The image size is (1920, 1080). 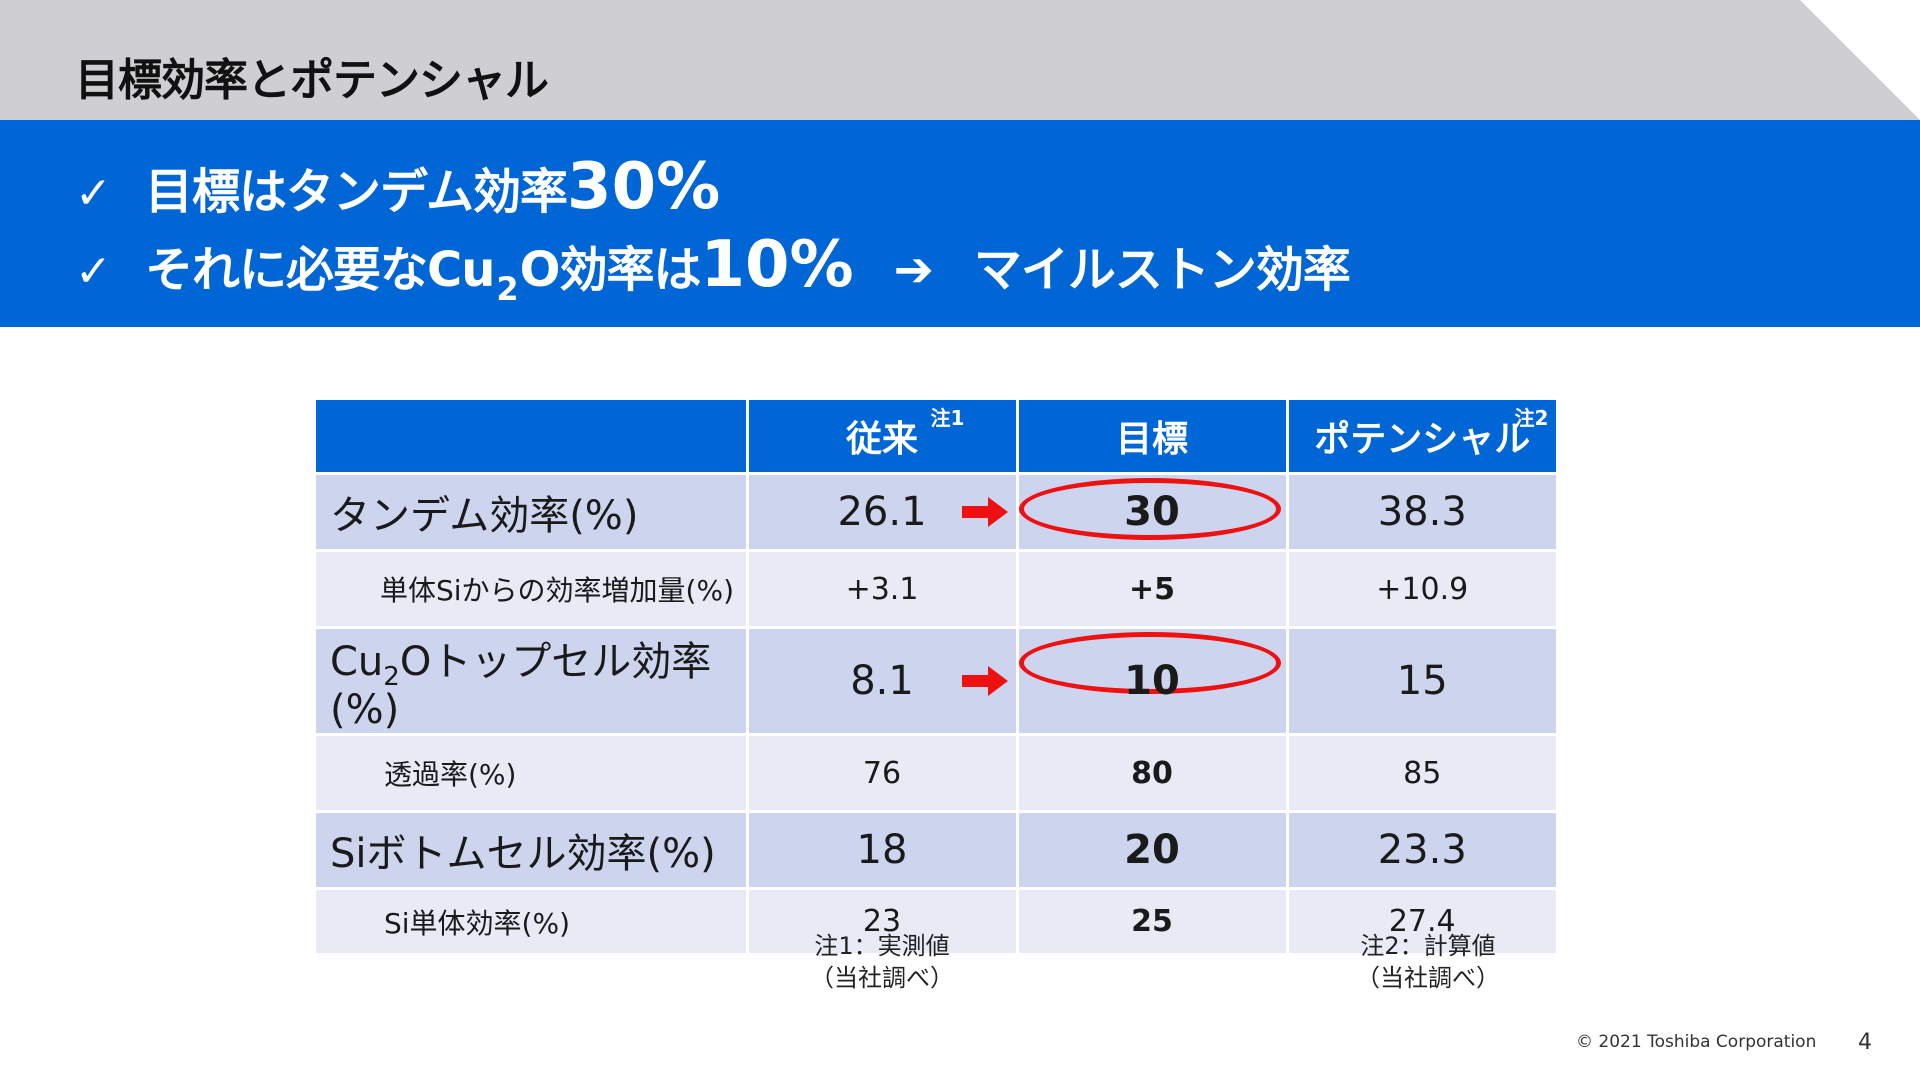 I want to click on note-1-line2: （当社調べ）, so click(x=882, y=978).